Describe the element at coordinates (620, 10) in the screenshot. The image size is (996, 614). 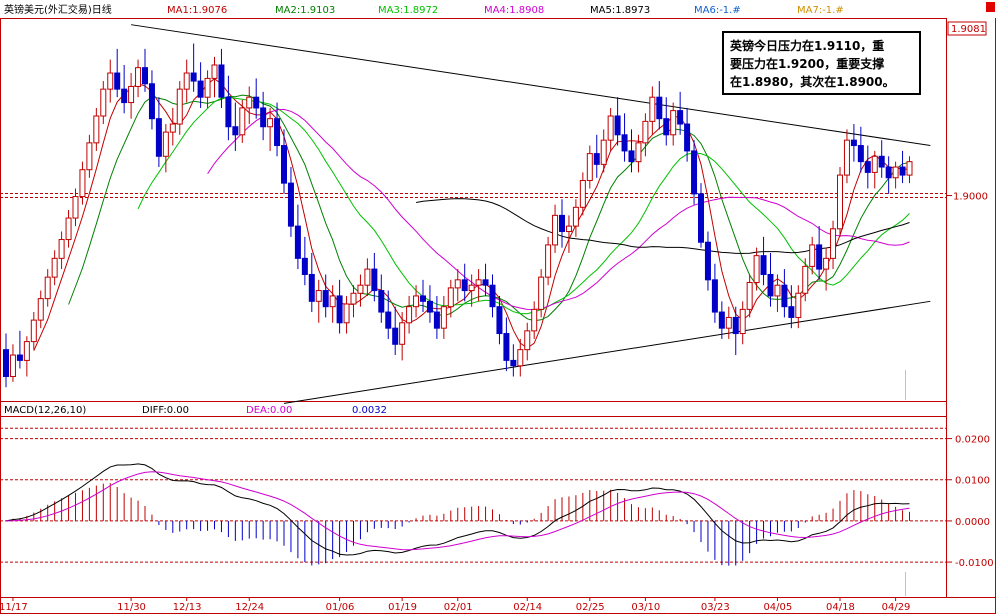
I see `ma5-label: MA5:1.8973` at that location.